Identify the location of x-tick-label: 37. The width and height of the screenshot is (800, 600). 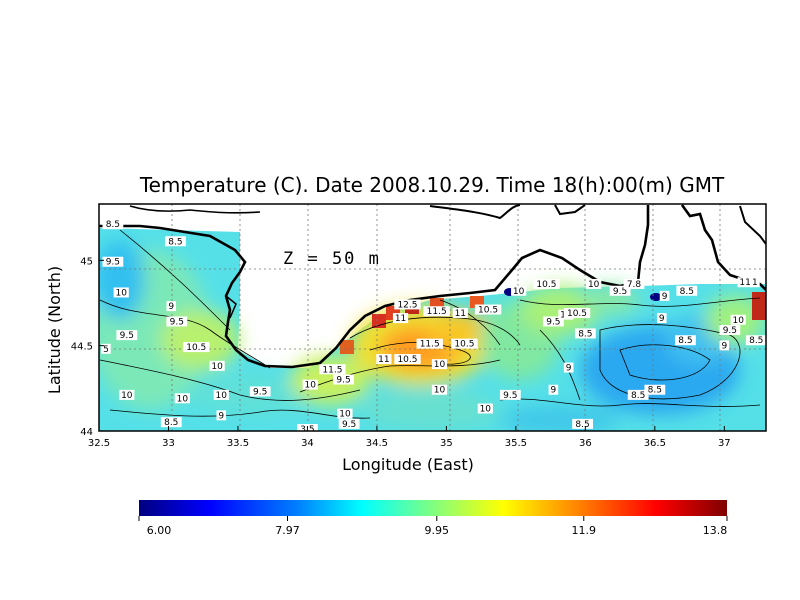
(724, 443).